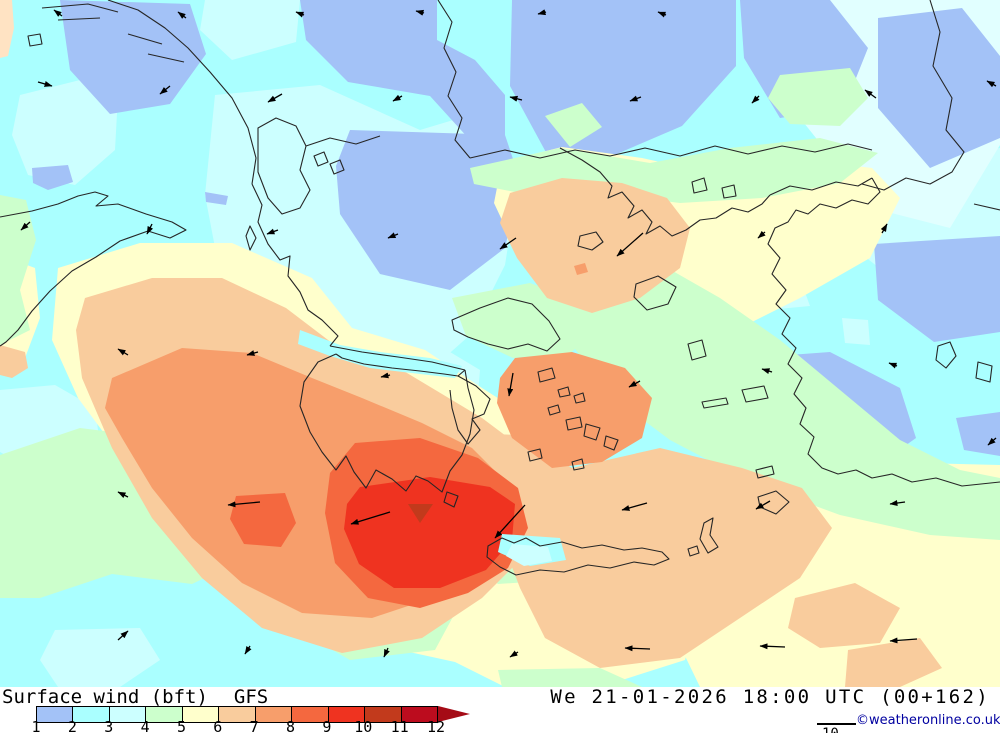 The width and height of the screenshot is (1000, 733). Describe the element at coordinates (420, 513) in the screenshot. I see `wind-band-bft10` at that location.